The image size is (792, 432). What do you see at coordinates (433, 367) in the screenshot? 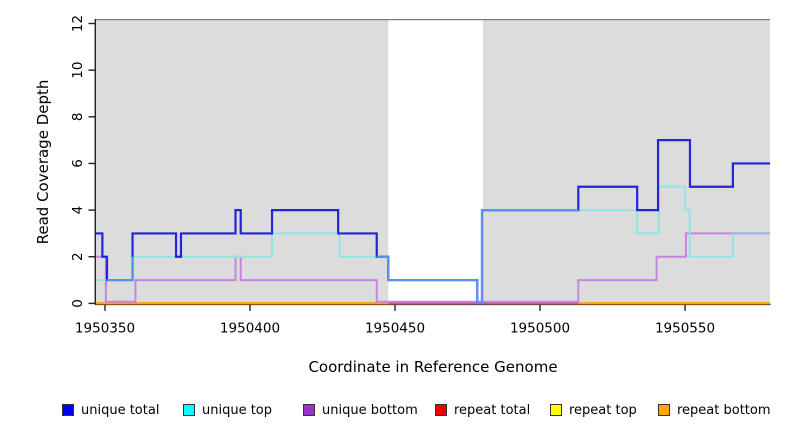
I see `x-axis-title: Coordinate in Reference Genome` at bounding box center [433, 367].